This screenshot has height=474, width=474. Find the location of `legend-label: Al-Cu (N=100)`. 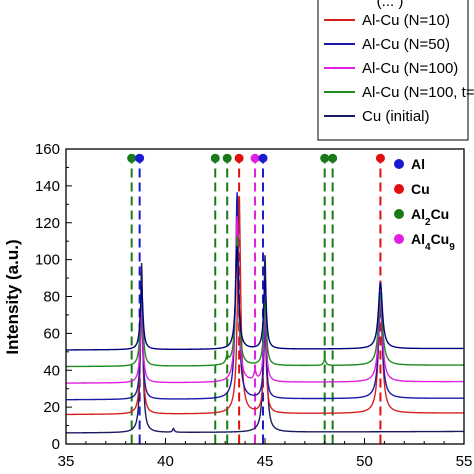

legend-label: Al-Cu (N=100) is located at coordinates (410, 68).